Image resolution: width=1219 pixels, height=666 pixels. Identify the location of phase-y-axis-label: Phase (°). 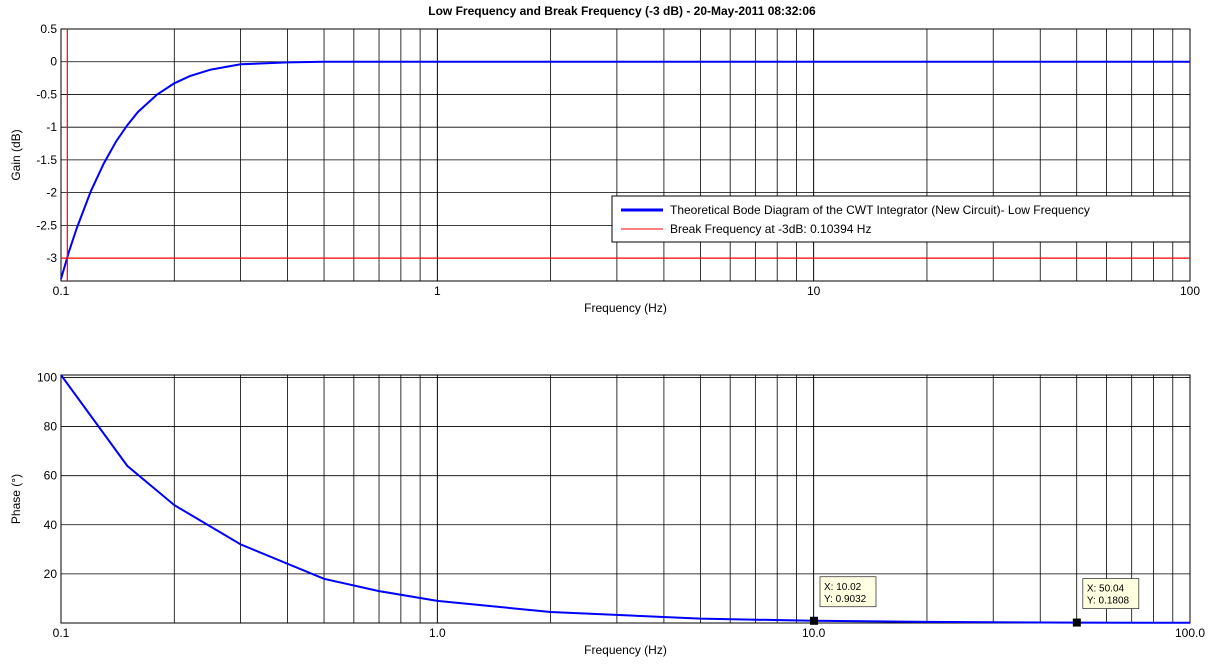
(16, 499).